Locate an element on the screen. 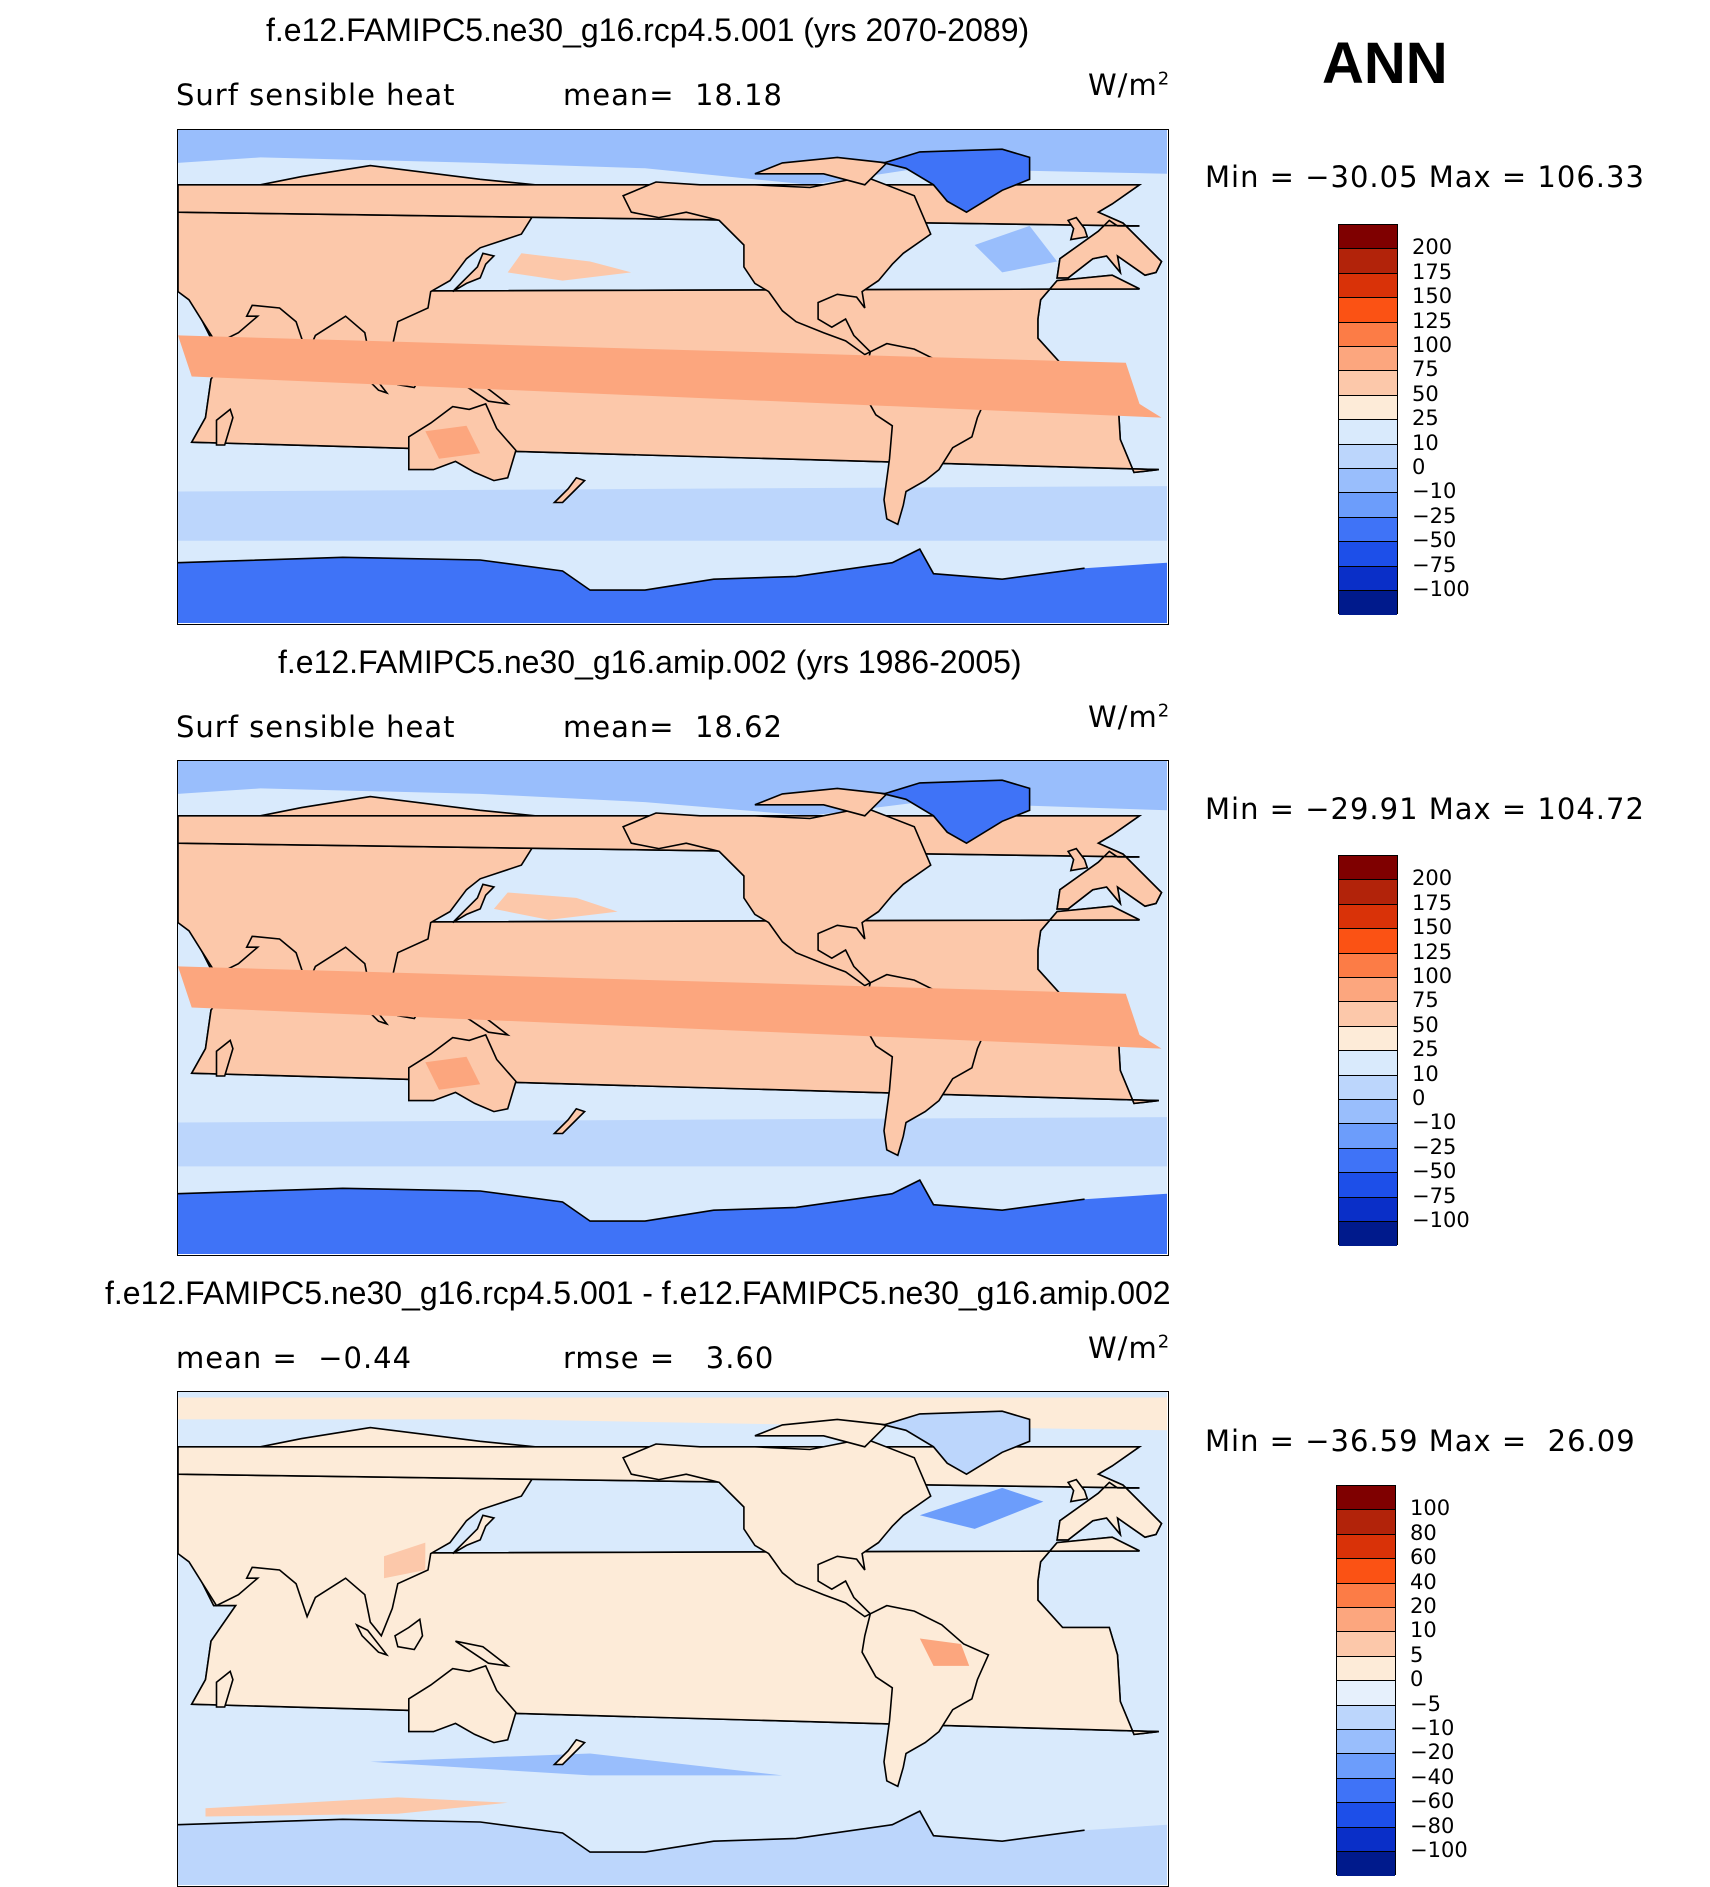 Image resolution: width=1710 pixels, height=1887 pixels. colorbar-tick-label: 100 is located at coordinates (1432, 976).